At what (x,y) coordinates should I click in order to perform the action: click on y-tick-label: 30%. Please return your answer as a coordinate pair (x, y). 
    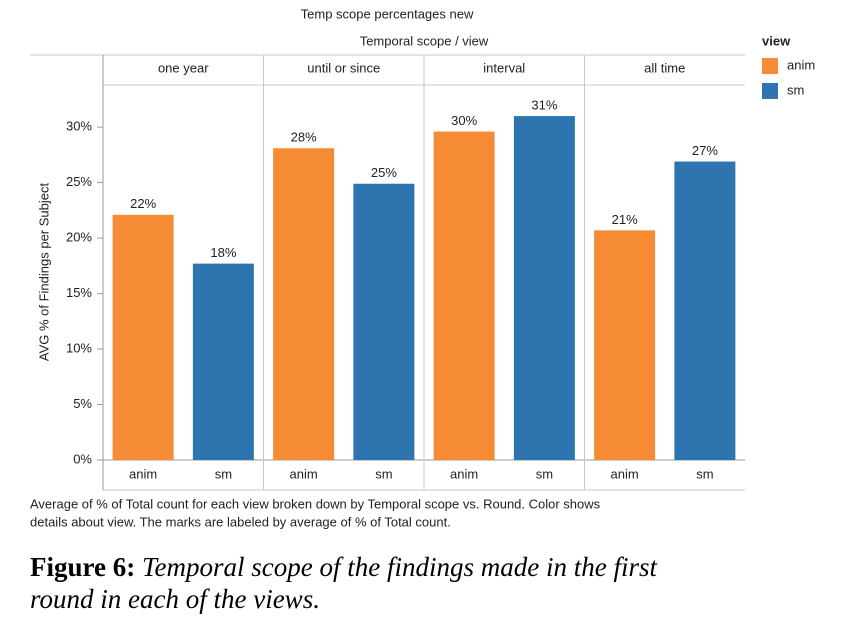
    Looking at the image, I should click on (79, 126).